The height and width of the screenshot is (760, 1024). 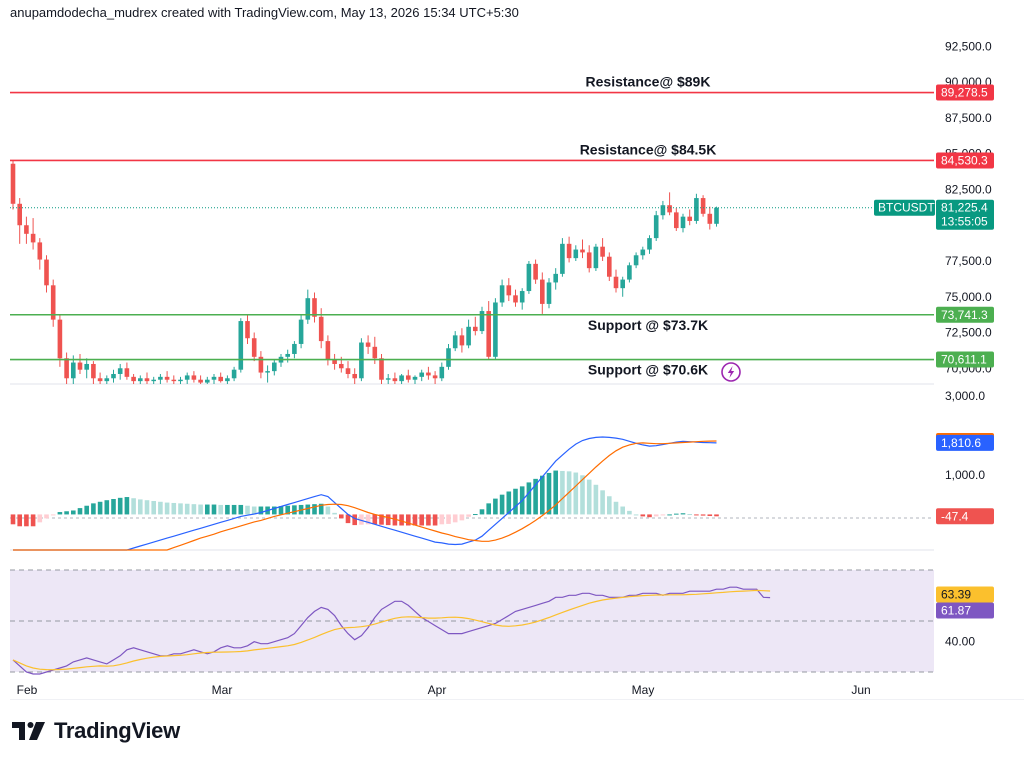 What do you see at coordinates (964, 208) in the screenshot?
I see `last-price-label: 81,225.4` at bounding box center [964, 208].